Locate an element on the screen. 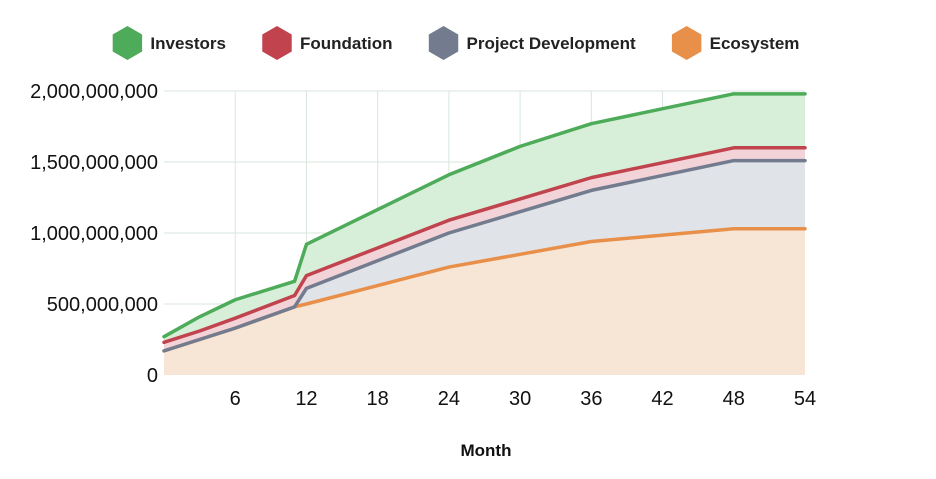 This screenshot has width=936, height=479. legend-label: Project Development is located at coordinates (551, 43).